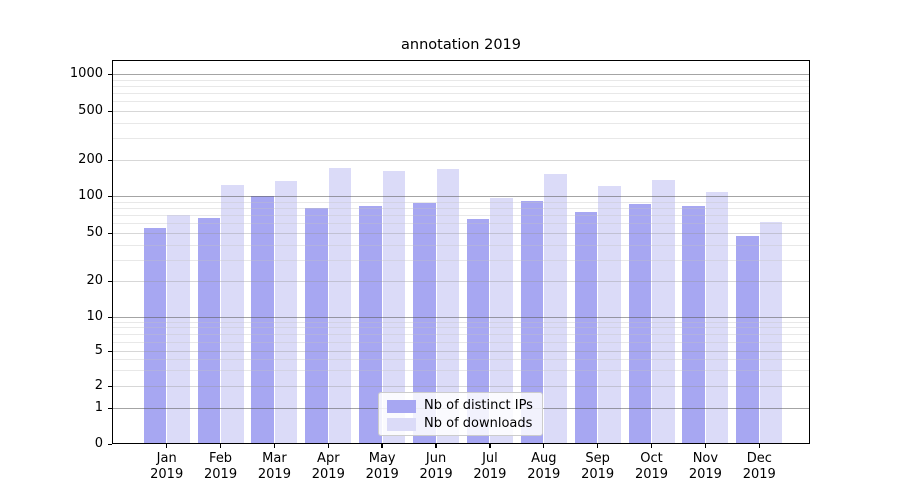 Image resolution: width=900 pixels, height=500 pixels. I want to click on legend-swatch-distinct-ips, so click(401, 406).